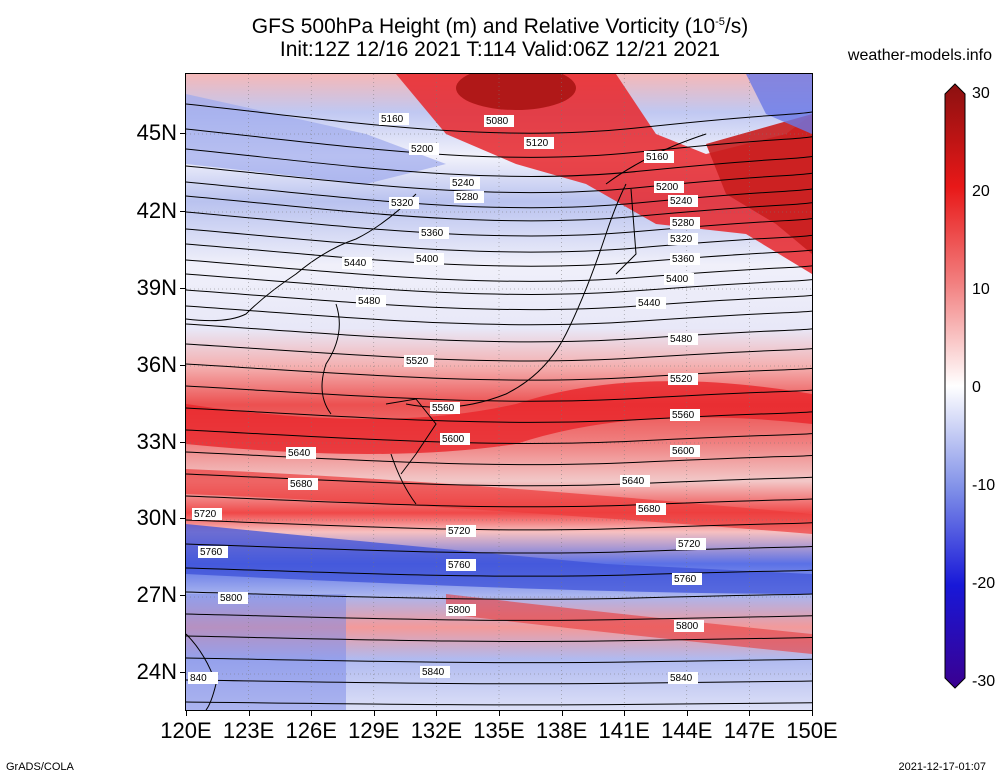  I want to click on contour-label: 5080, so click(497, 121).